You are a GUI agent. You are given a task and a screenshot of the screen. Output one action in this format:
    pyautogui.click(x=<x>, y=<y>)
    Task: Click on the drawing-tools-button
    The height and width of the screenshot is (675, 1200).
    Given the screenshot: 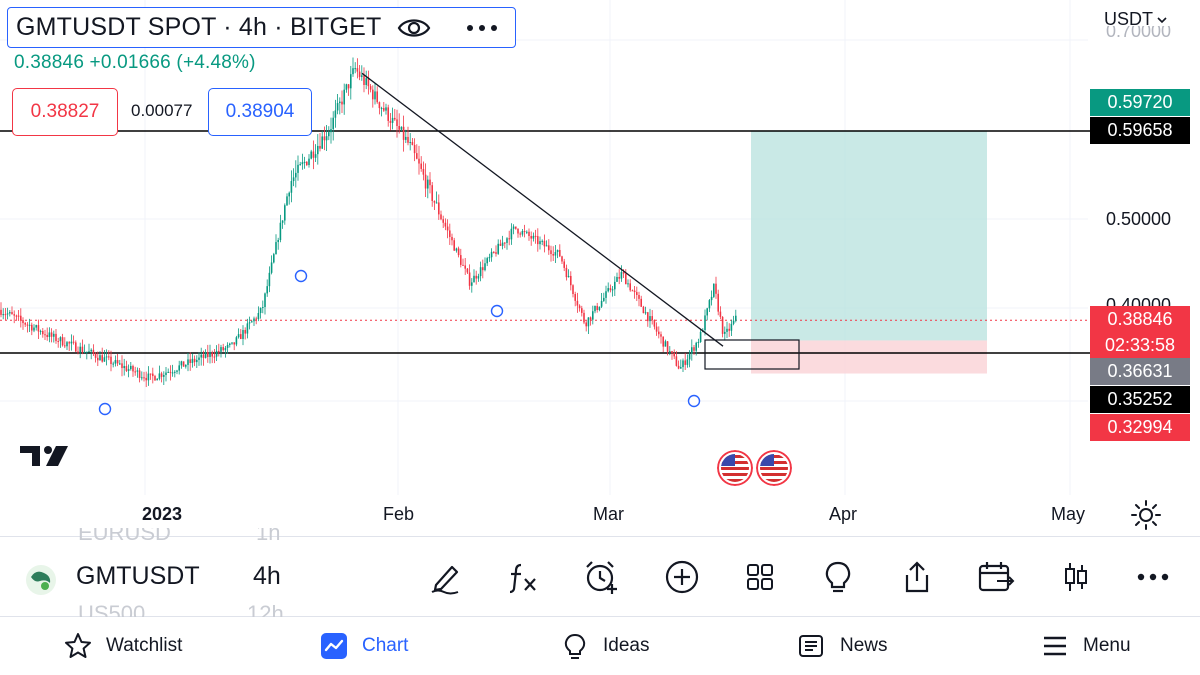 What is the action you would take?
    pyautogui.click(x=446, y=577)
    